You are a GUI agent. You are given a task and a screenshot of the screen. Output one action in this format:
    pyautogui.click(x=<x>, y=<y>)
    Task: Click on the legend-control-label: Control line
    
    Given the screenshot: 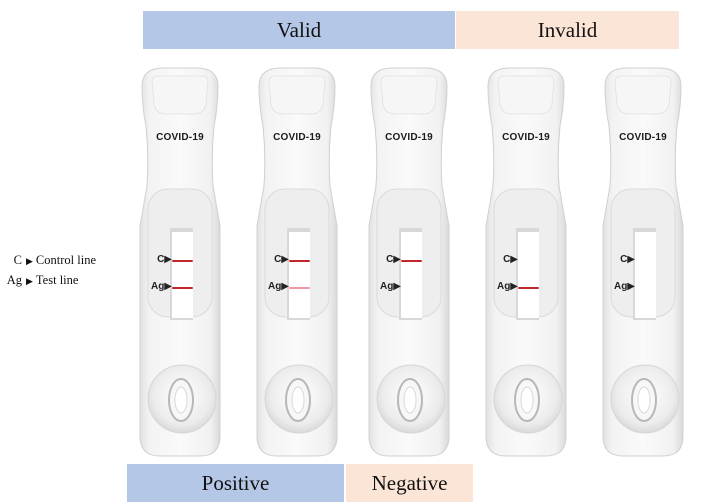 What is the action you would take?
    pyautogui.click(x=65, y=260)
    